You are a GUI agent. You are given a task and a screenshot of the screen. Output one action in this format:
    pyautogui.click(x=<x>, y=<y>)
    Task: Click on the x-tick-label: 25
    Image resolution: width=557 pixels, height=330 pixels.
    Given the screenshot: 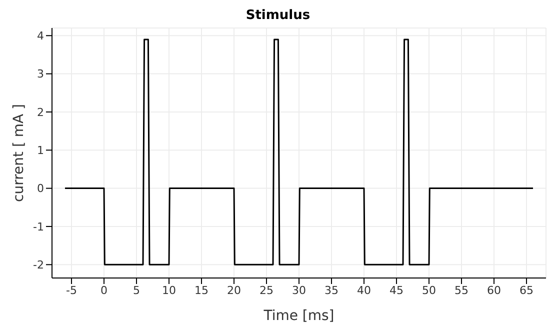 What is the action you would take?
    pyautogui.click(x=267, y=290)
    